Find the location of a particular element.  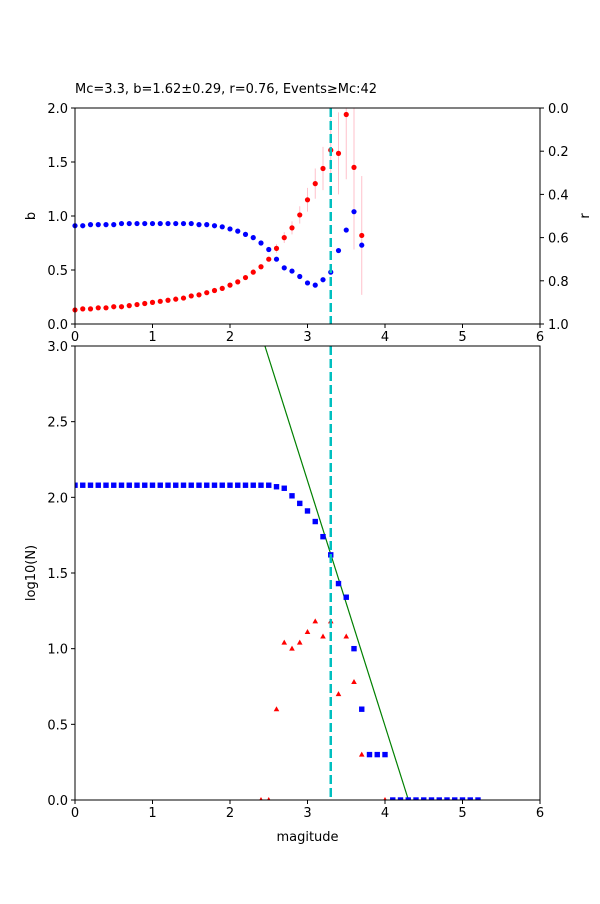

gr-fit-line is located at coordinates (337, 573).